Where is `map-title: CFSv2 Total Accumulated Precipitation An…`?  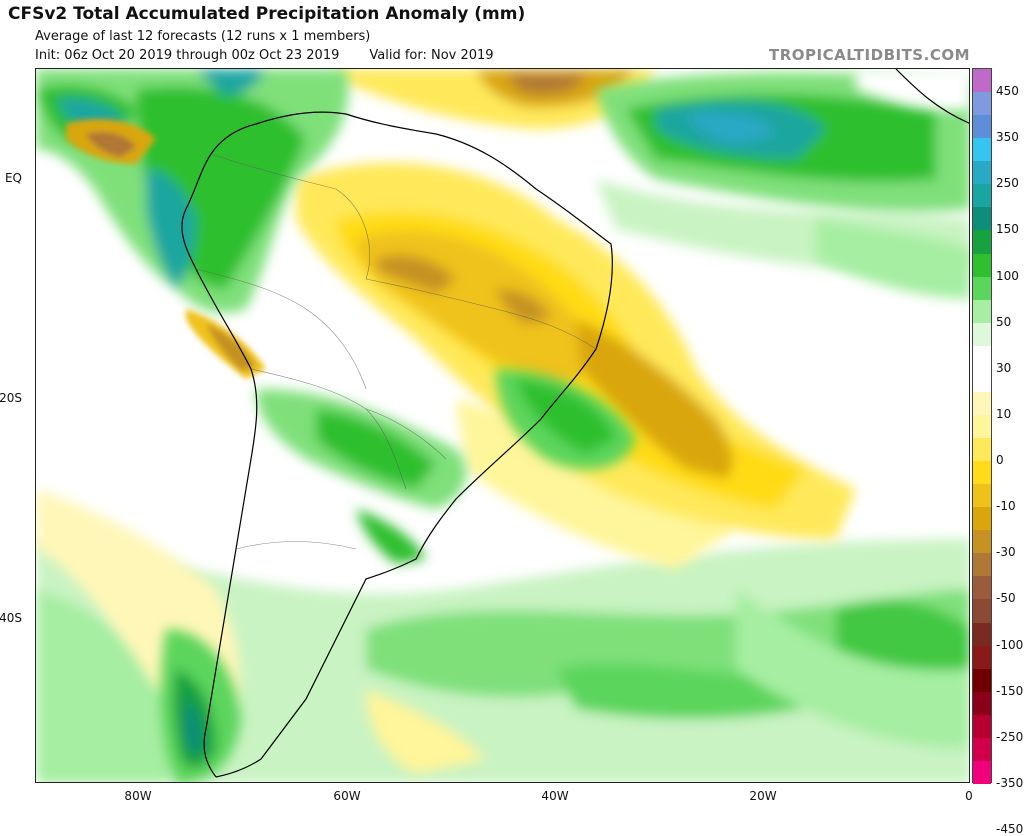 map-title: CFSv2 Total Accumulated Precipitation An… is located at coordinates (267, 14).